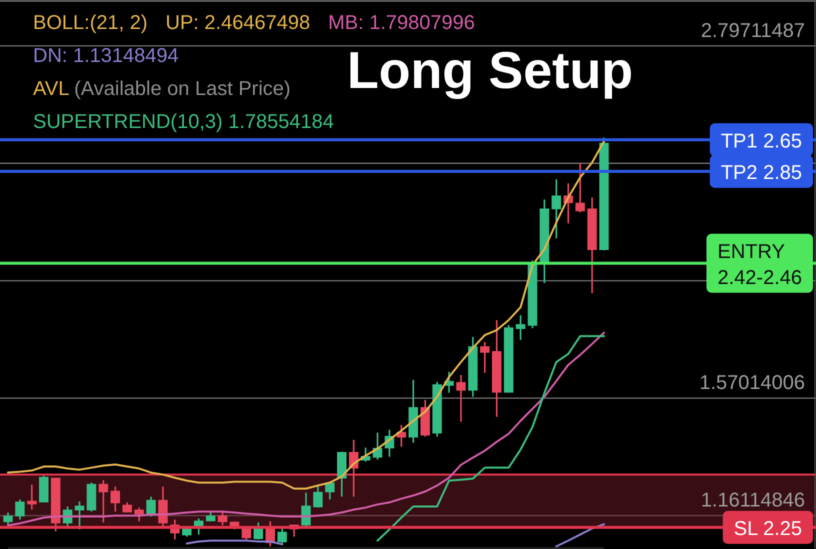  Describe the element at coordinates (752, 383) in the screenshot. I see `y-tick-label: 1.57014006` at that location.